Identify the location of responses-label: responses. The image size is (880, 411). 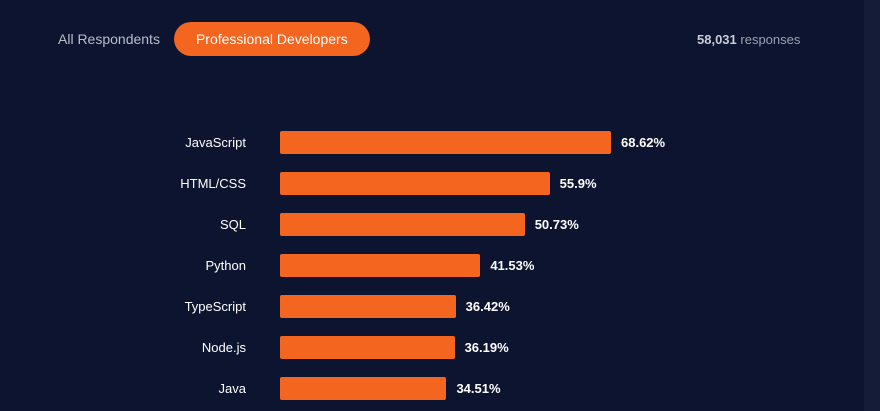
(770, 39).